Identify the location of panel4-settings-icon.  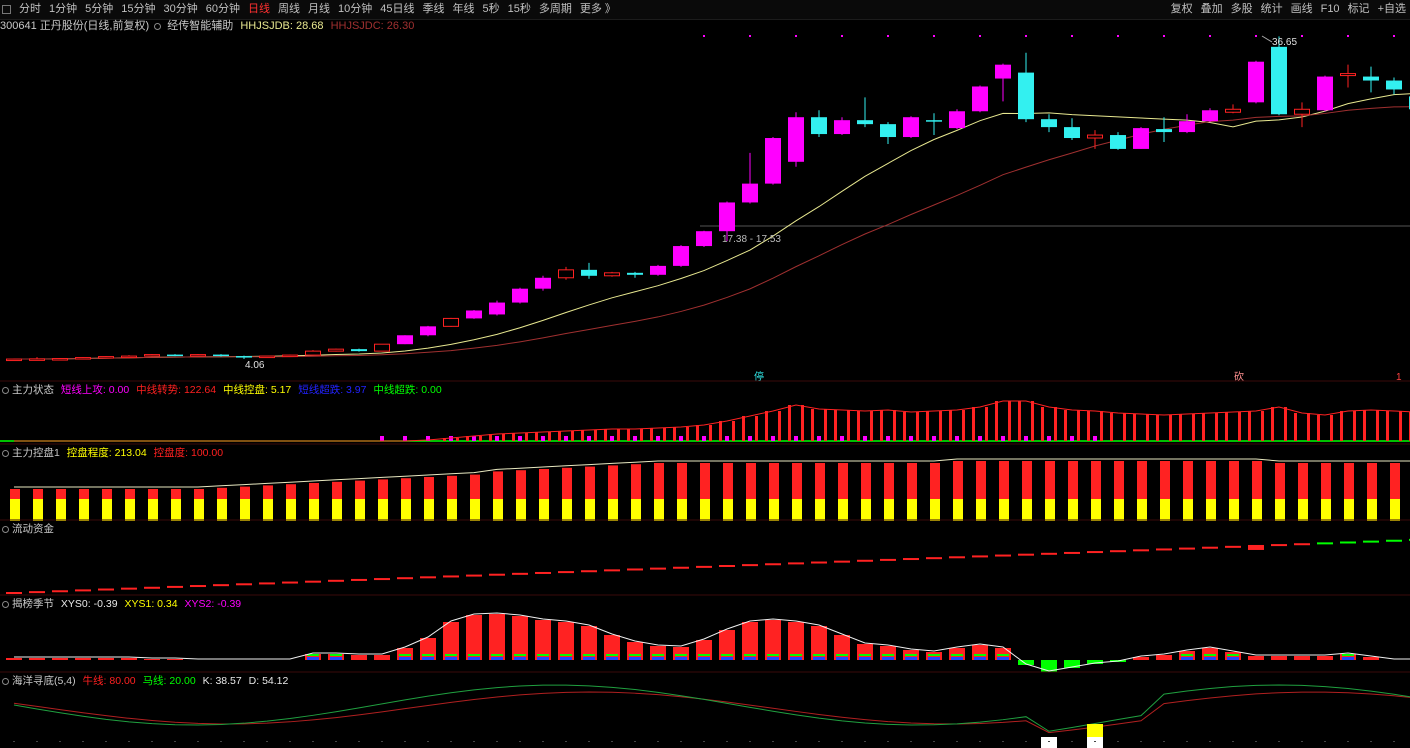
(5, 604).